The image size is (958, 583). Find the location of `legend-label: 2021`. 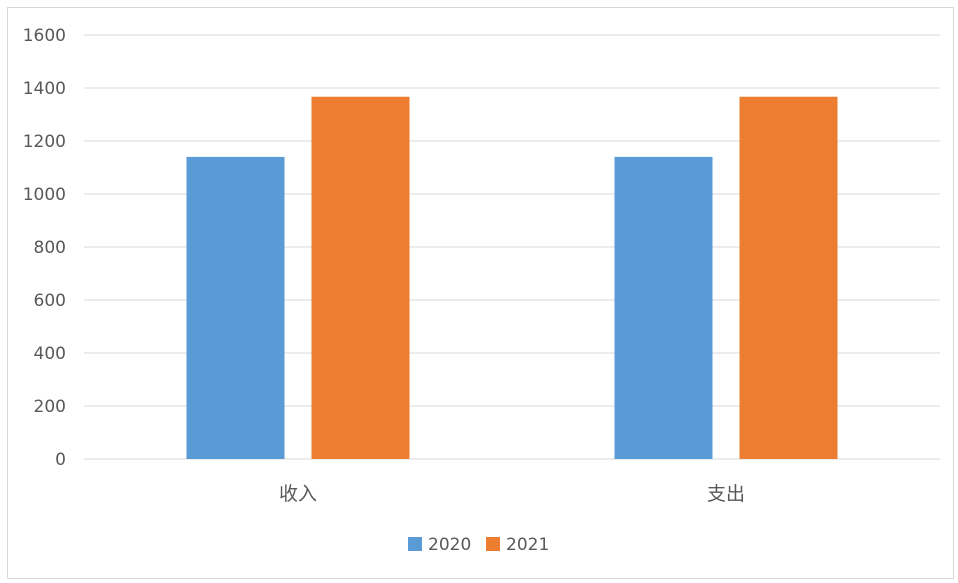

legend-label: 2021 is located at coordinates (527, 545).